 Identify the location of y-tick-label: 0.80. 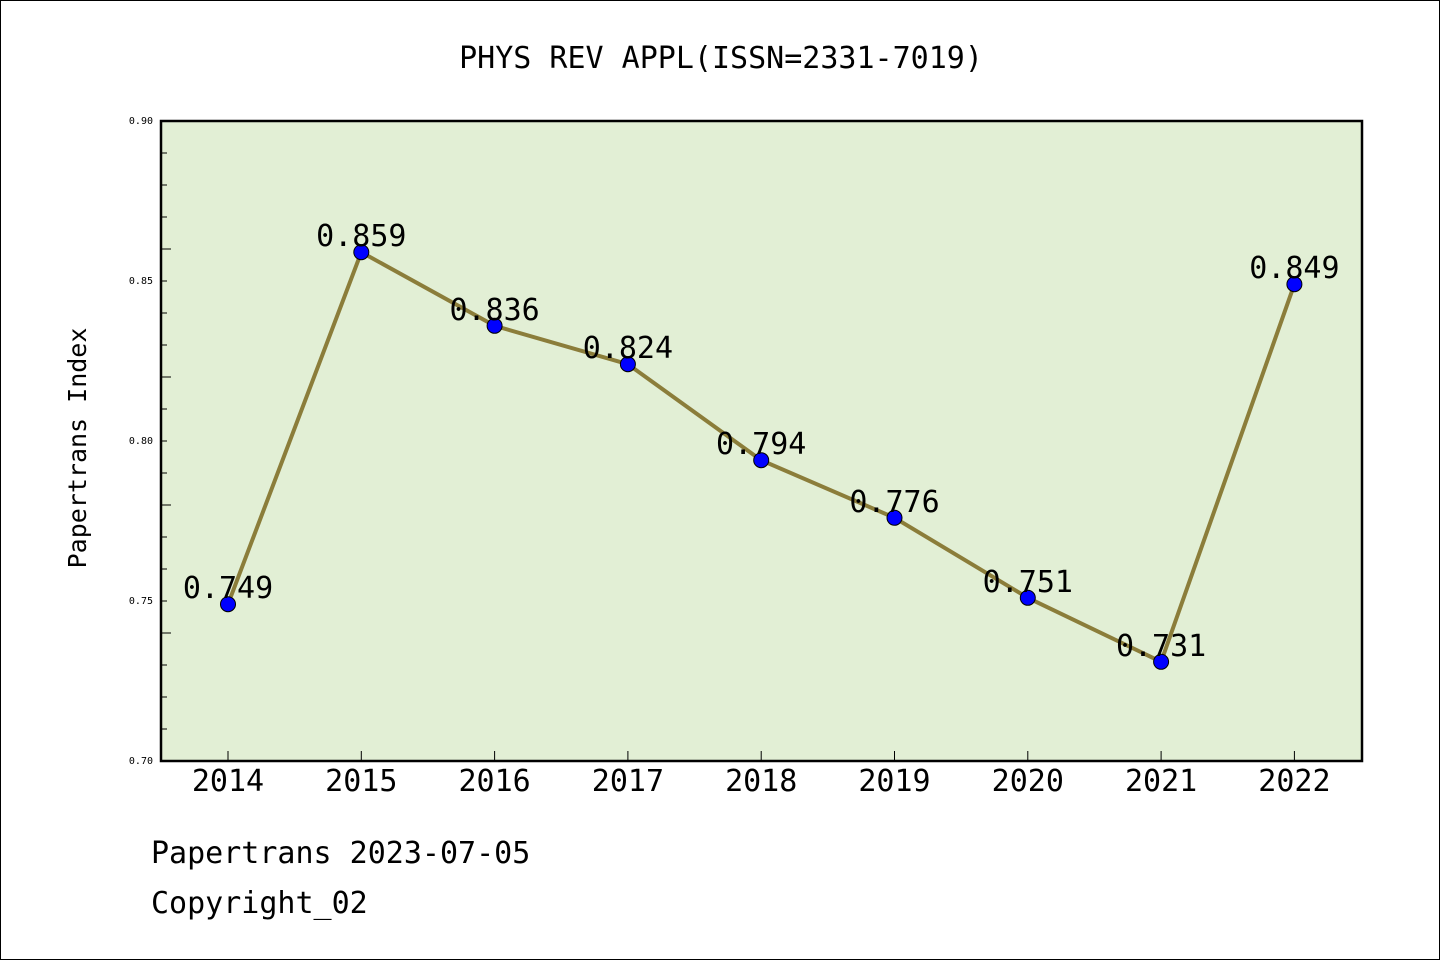
(141, 441).